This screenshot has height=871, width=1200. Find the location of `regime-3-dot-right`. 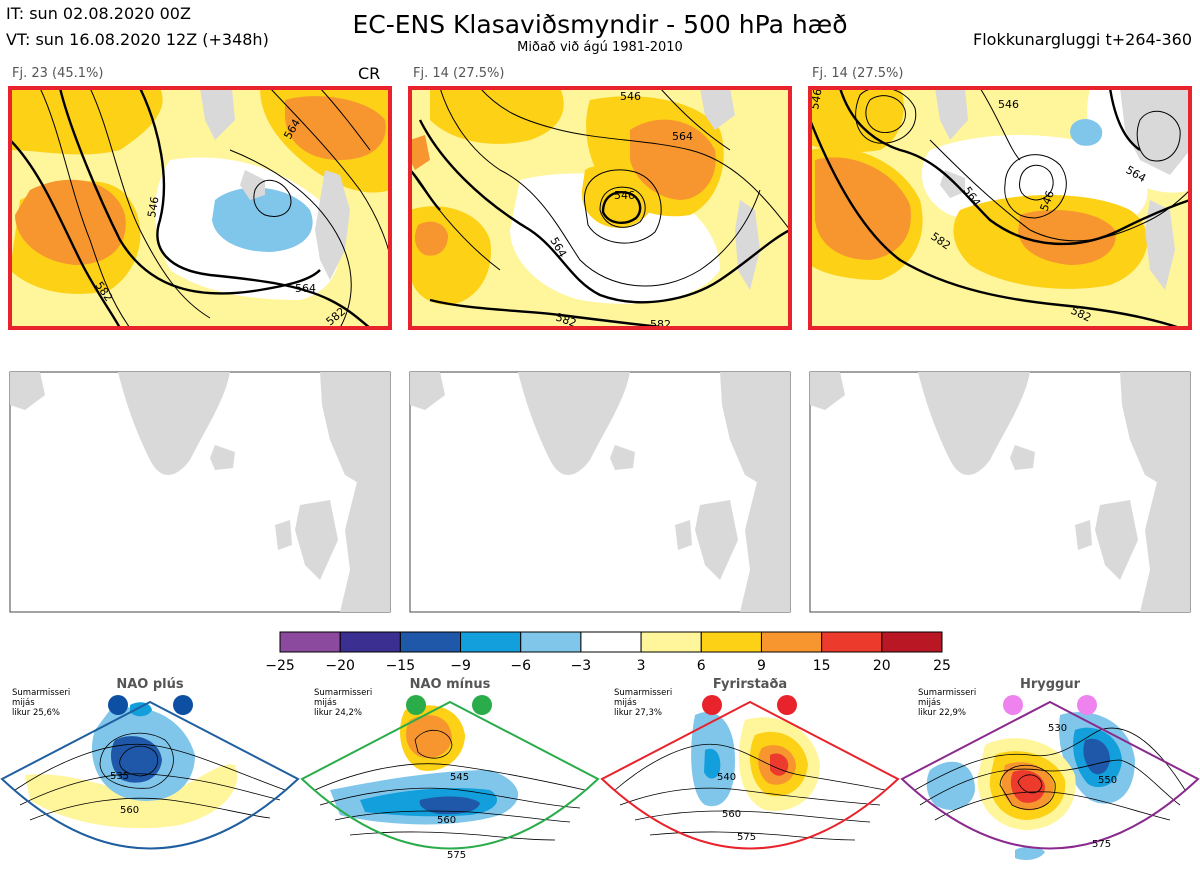

regime-3-dot-right is located at coordinates (787, 705).